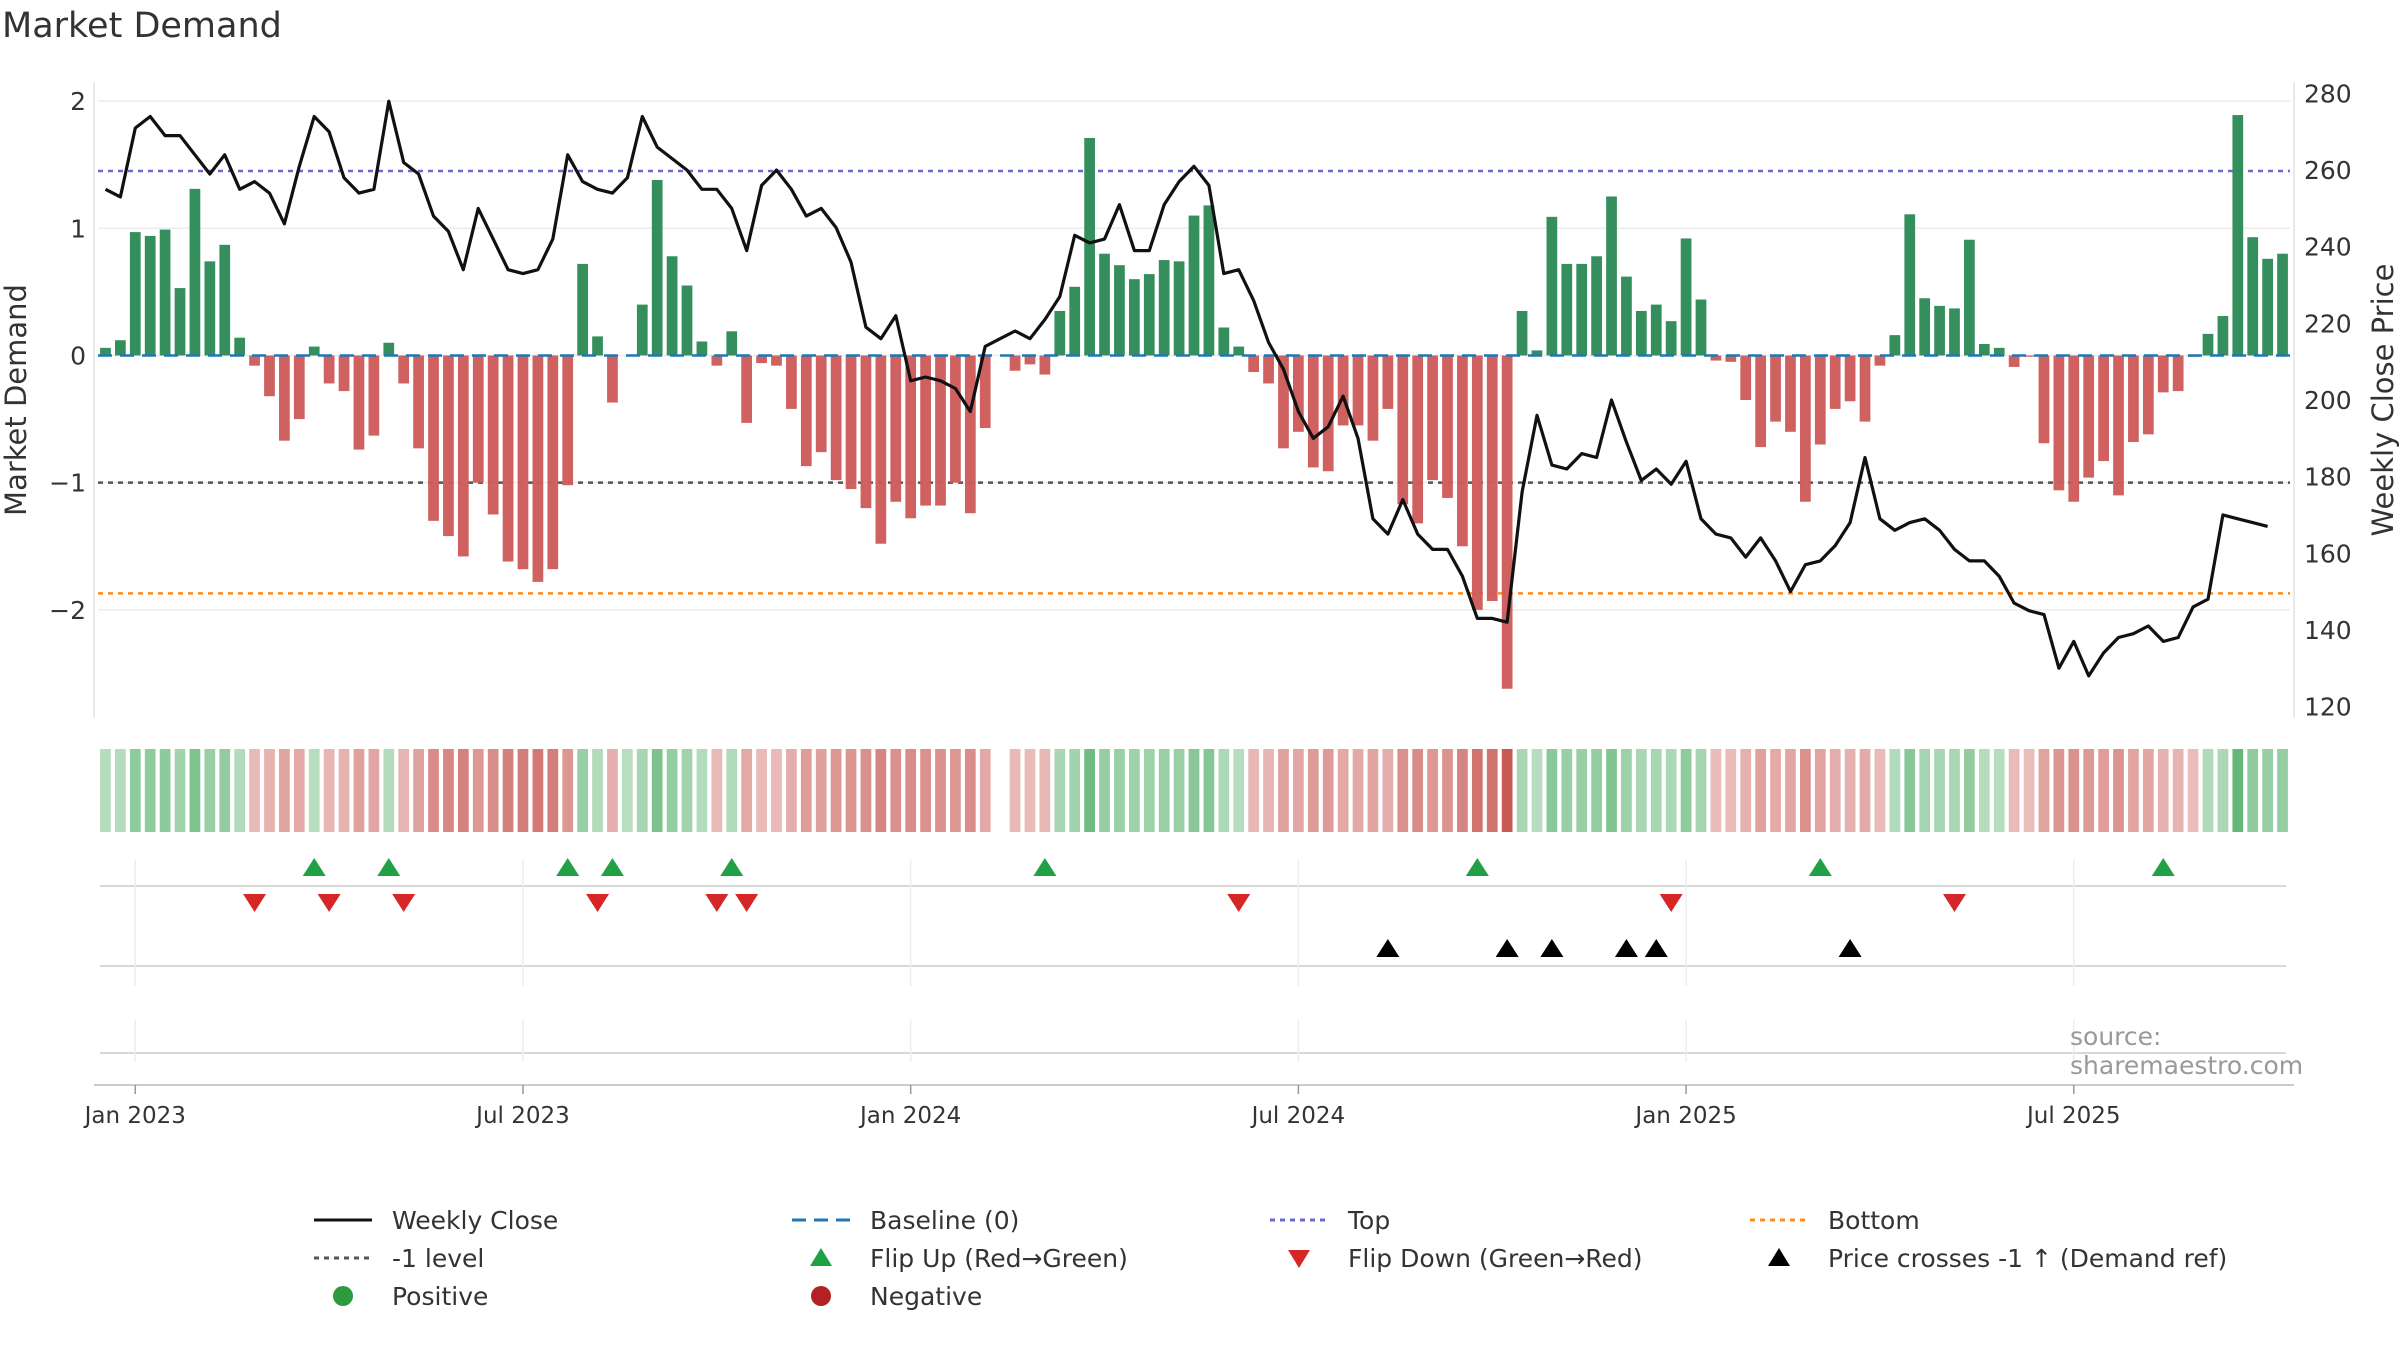  I want to click on source-attribution: source: sharemaestro.com, so click(2187, 1051).